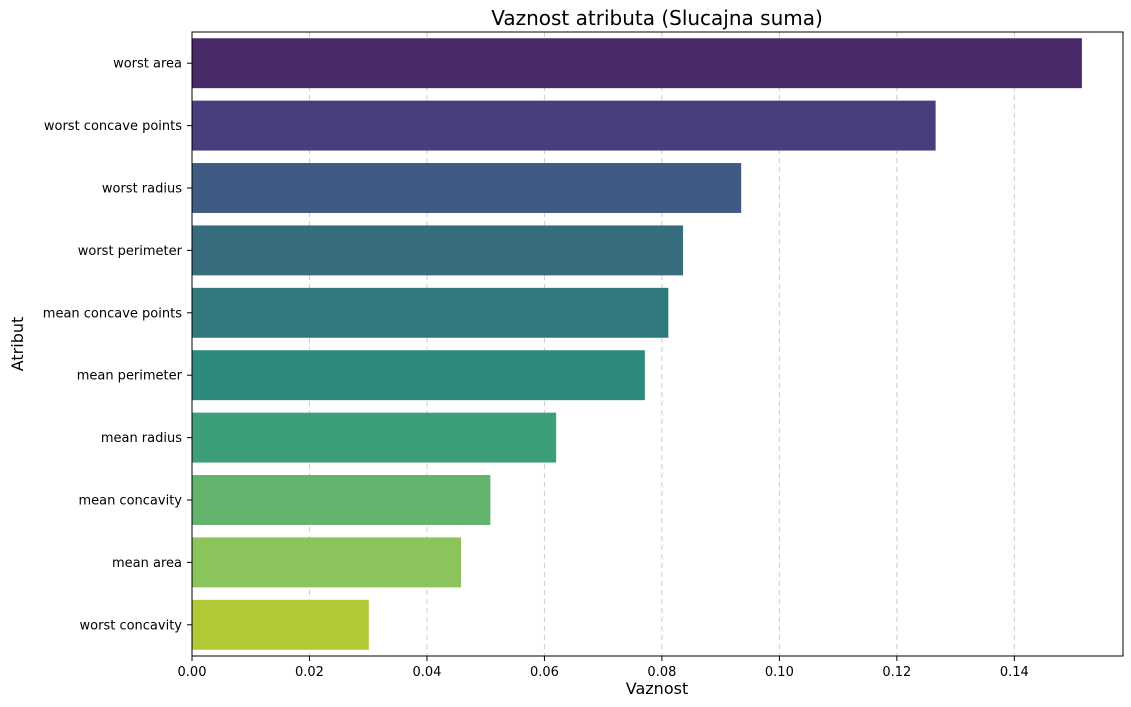 This screenshot has width=1131, height=707. Describe the element at coordinates (426, 672) in the screenshot. I see `x-tick-label: 0.04` at that location.